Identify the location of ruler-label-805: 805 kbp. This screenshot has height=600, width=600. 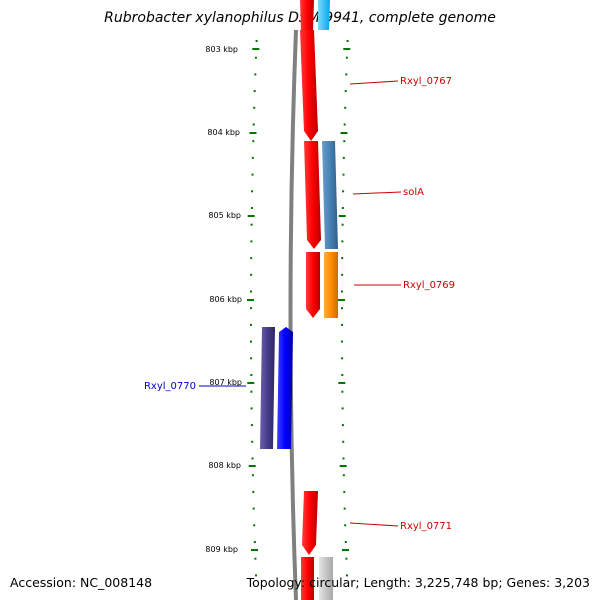
(224, 215).